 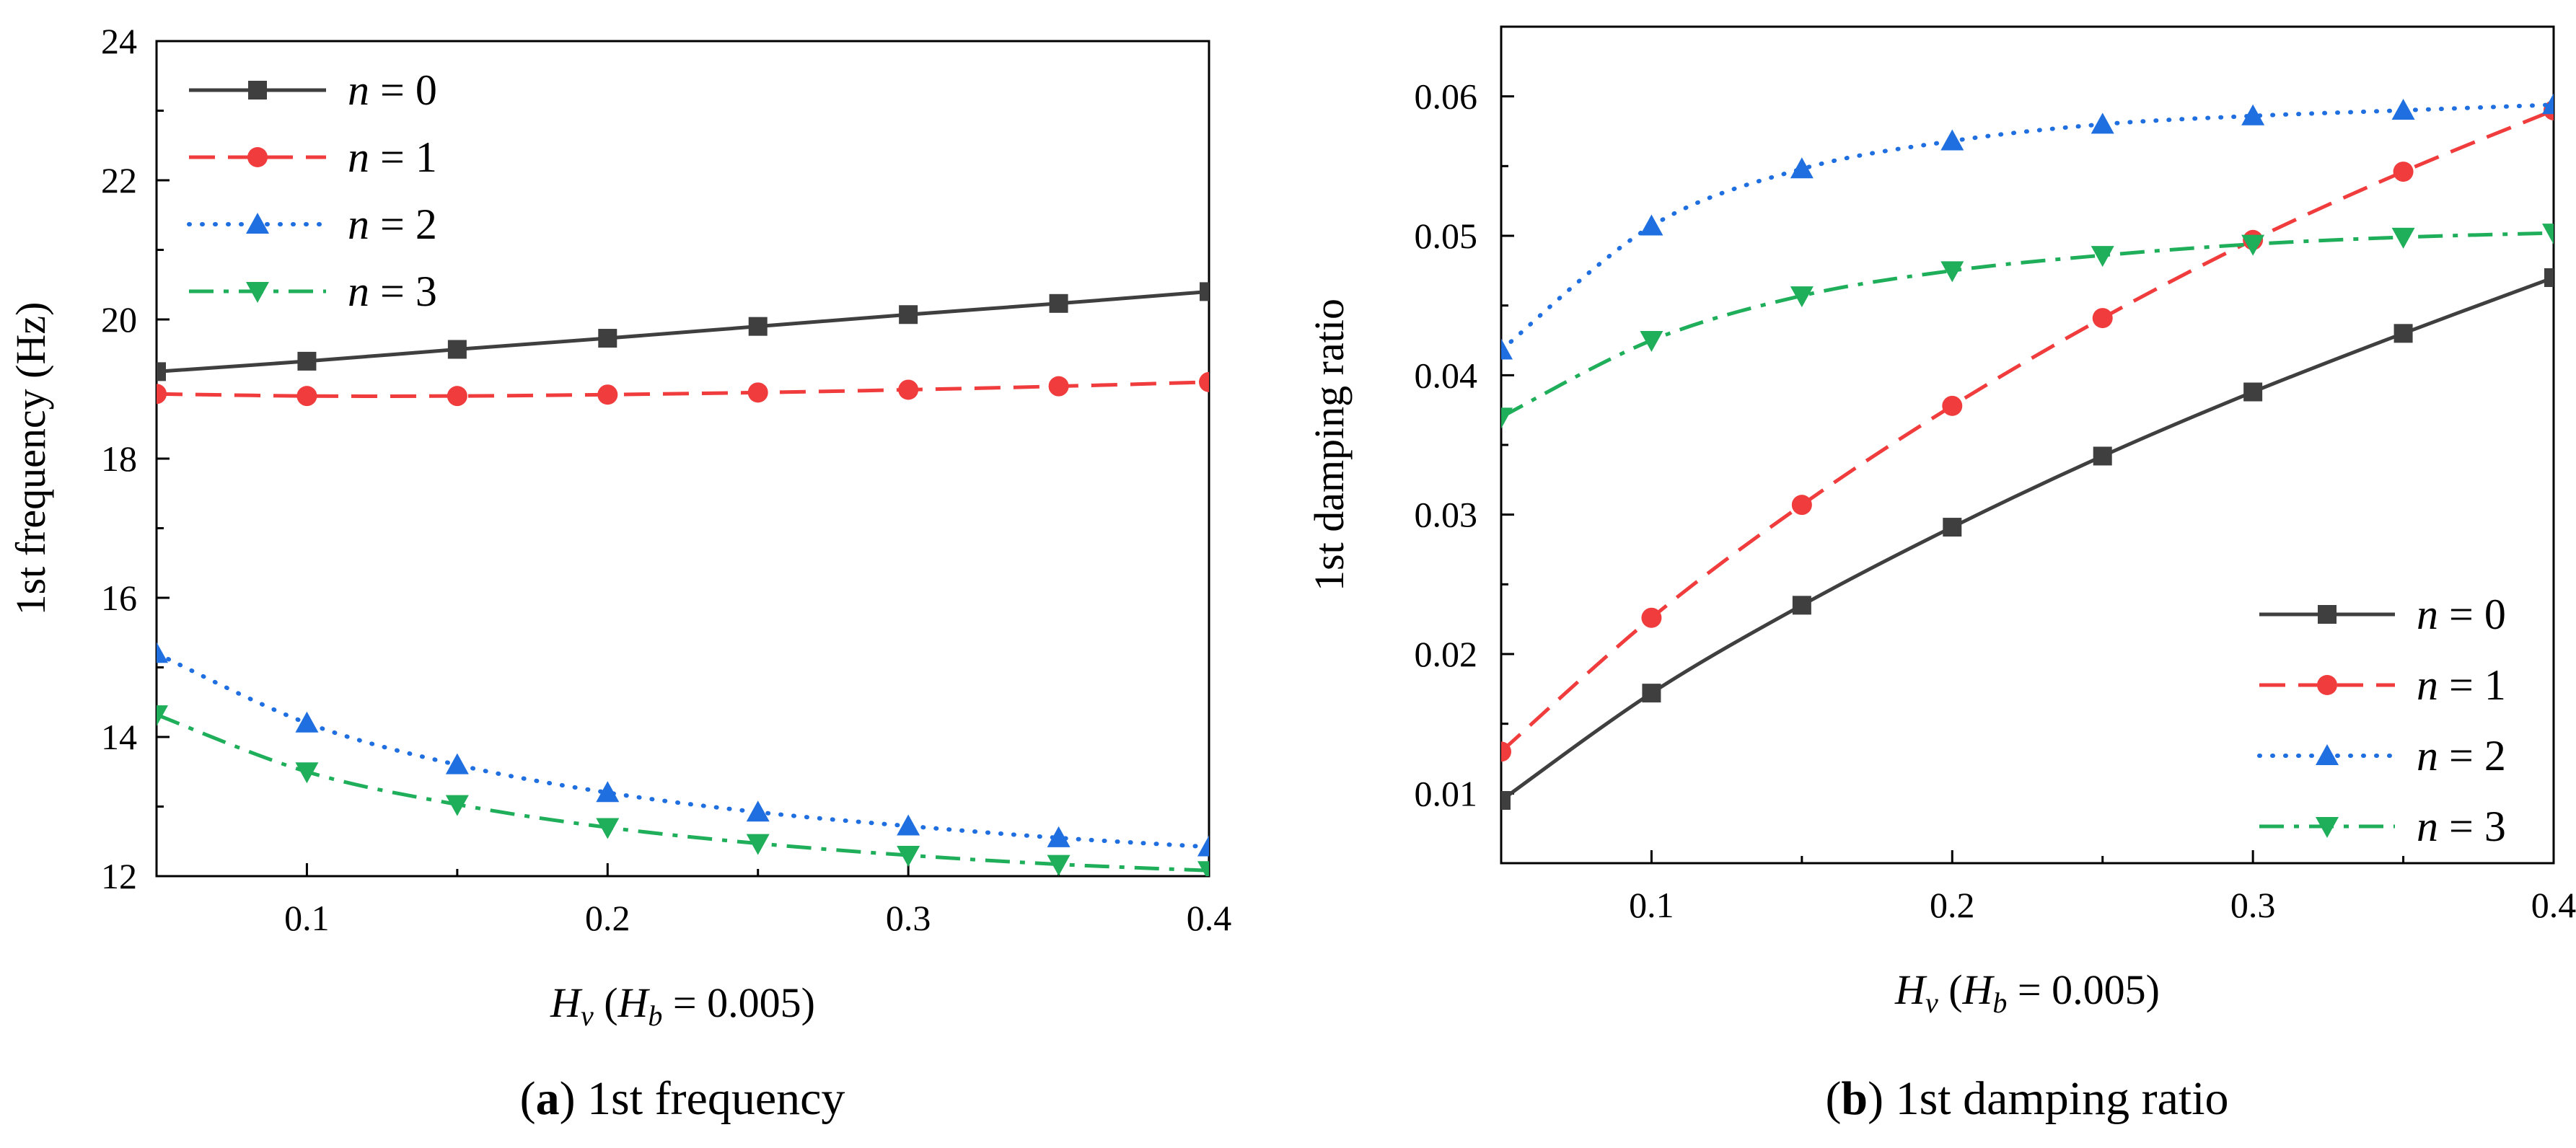 What do you see at coordinates (30, 459) in the screenshot?
I see `y-axis-label: 1st frequency (Hz)` at bounding box center [30, 459].